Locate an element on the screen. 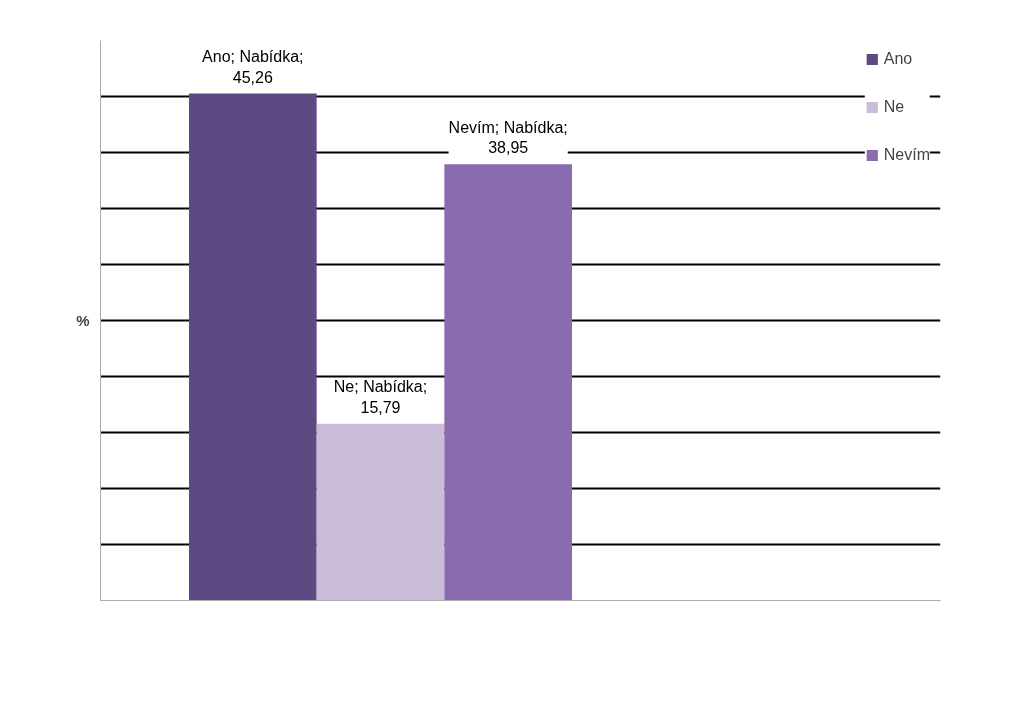 This screenshot has height=704, width=1019. y-axis-title: % is located at coordinates (83, 320).